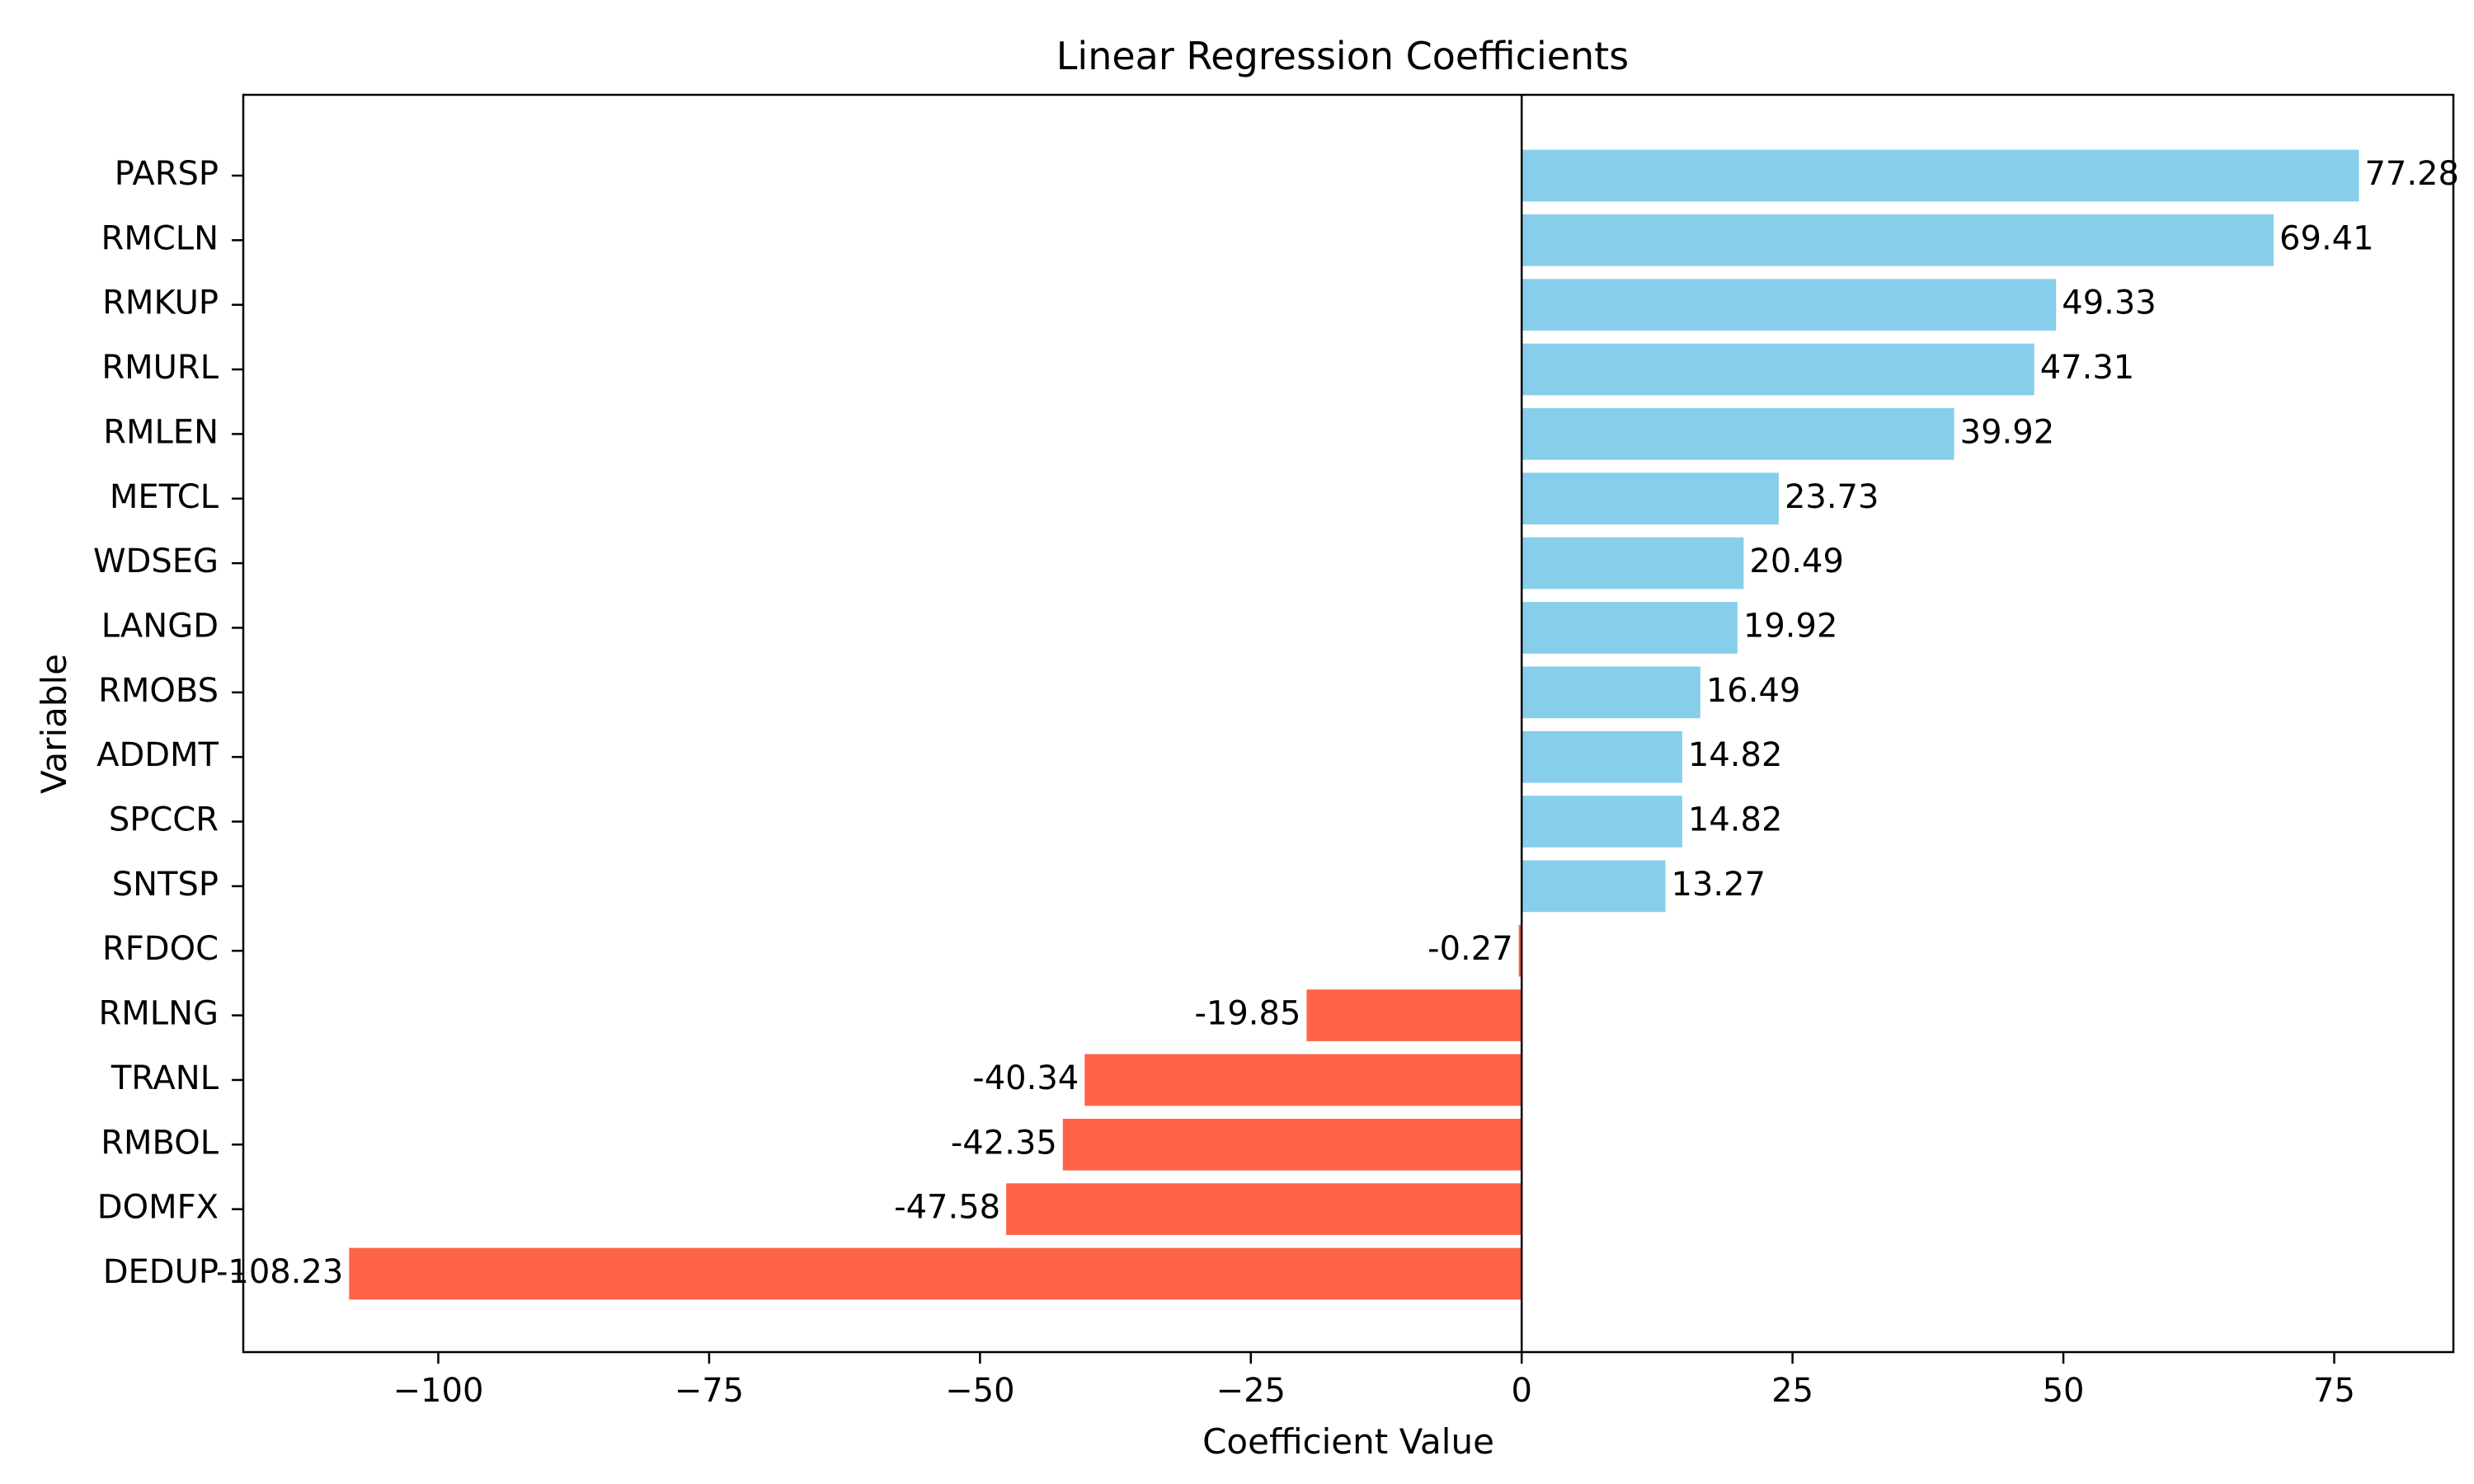 The height and width of the screenshot is (1484, 2474). I want to click on value-label-rmkup: 49.33, so click(2109, 303).